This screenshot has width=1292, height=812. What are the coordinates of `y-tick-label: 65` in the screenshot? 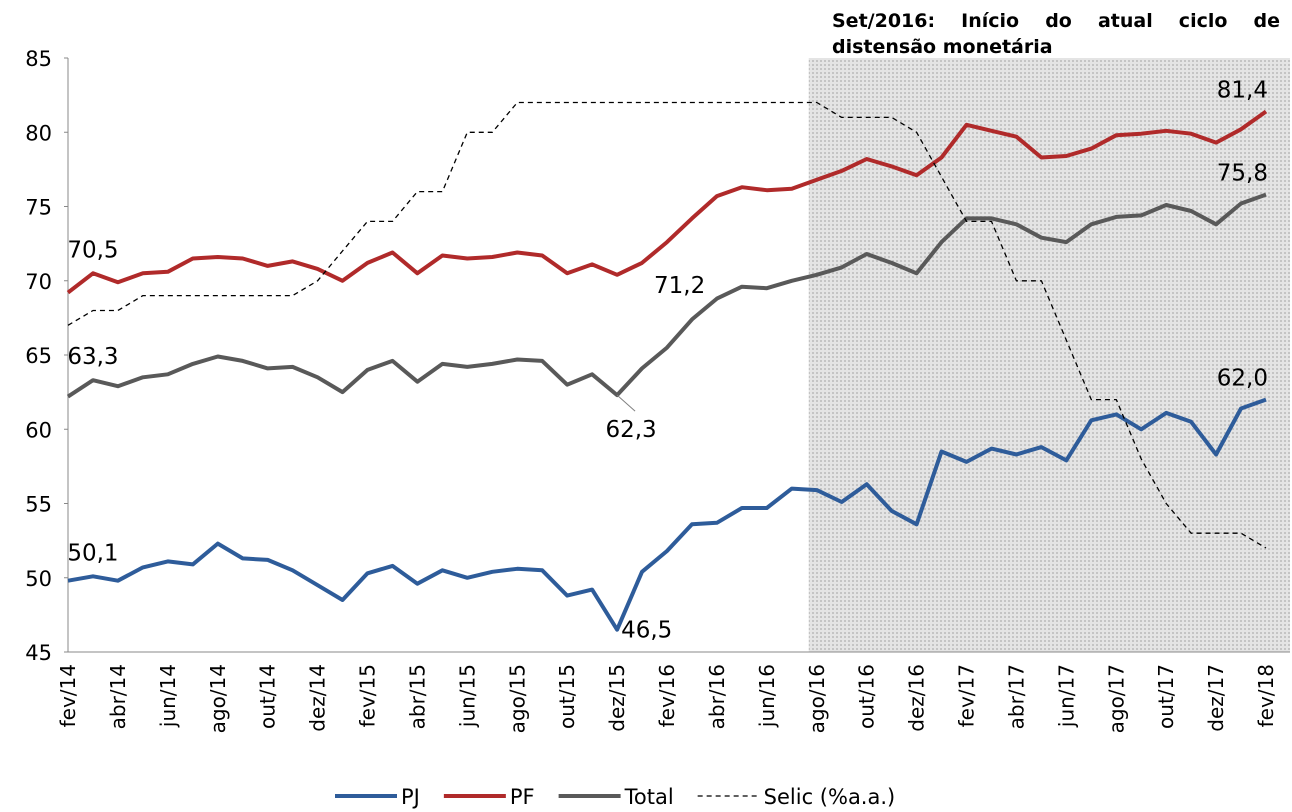 It's located at (38, 356).